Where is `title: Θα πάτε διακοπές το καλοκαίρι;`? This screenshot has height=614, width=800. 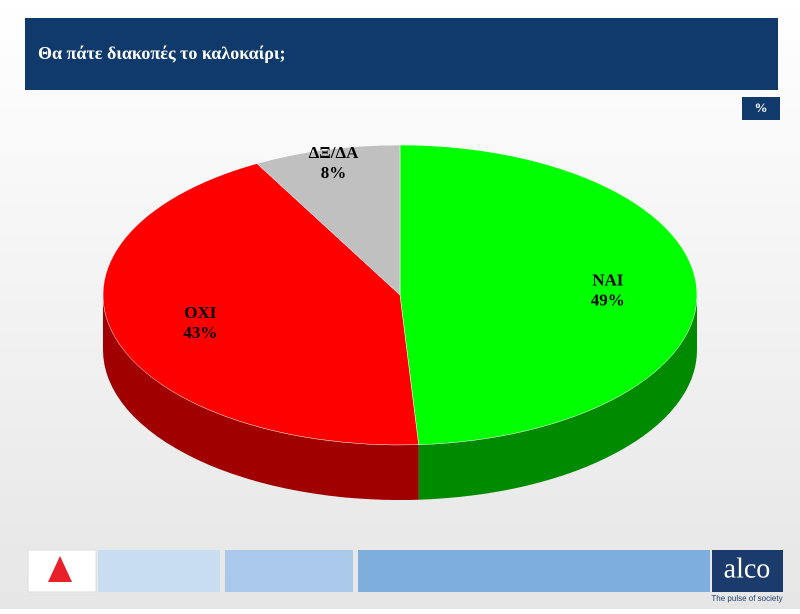
title: Θα πάτε διακοπές το καλοκαίρι; is located at coordinates (162, 53).